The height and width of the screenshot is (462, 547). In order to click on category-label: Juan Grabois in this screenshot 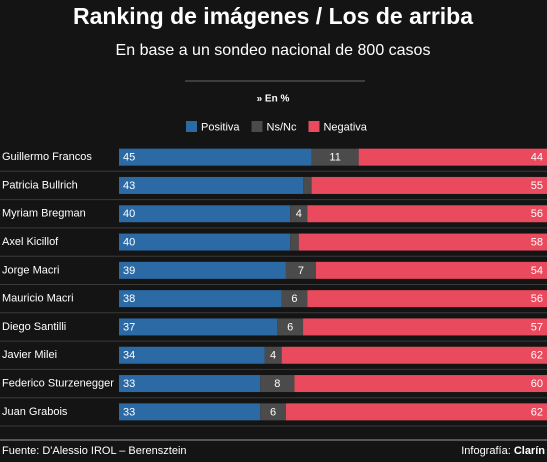, I will do `click(35, 412)`.